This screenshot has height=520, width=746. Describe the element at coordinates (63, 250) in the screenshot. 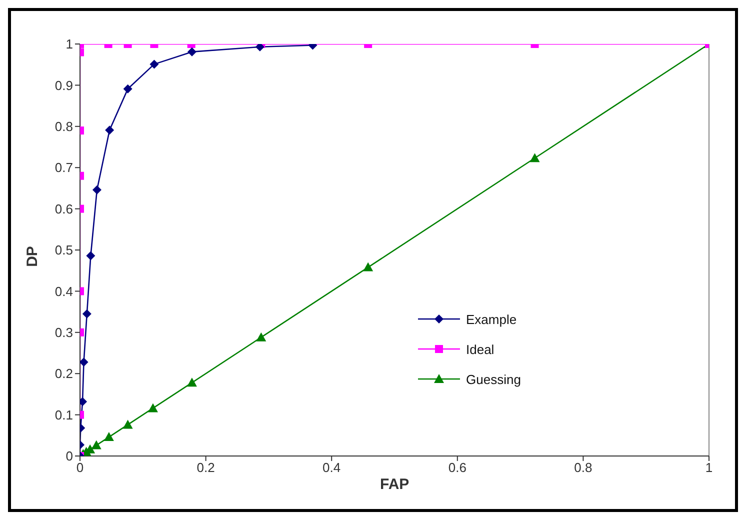

I see `y-tick-label: 0.5` at that location.